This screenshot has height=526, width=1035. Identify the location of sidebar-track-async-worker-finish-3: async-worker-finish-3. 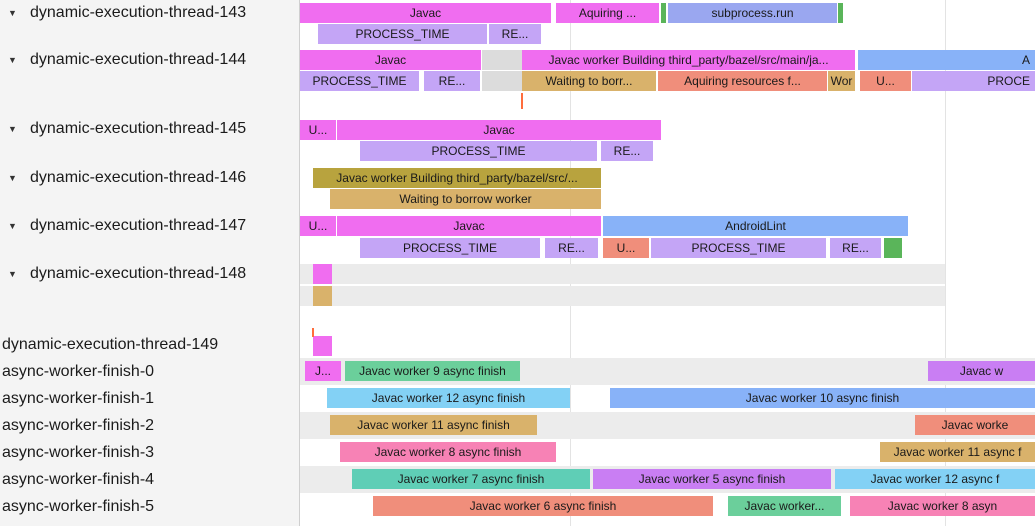
(150, 452).